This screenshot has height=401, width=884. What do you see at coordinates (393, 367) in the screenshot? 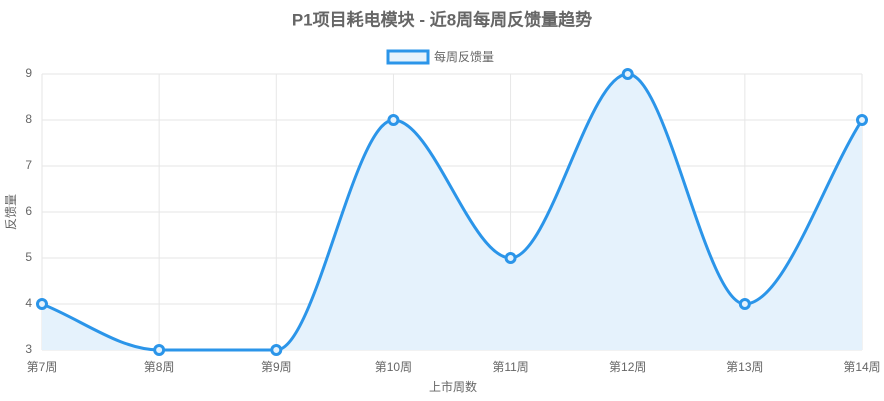
I see `x-tick-label: 第10周` at bounding box center [393, 367].